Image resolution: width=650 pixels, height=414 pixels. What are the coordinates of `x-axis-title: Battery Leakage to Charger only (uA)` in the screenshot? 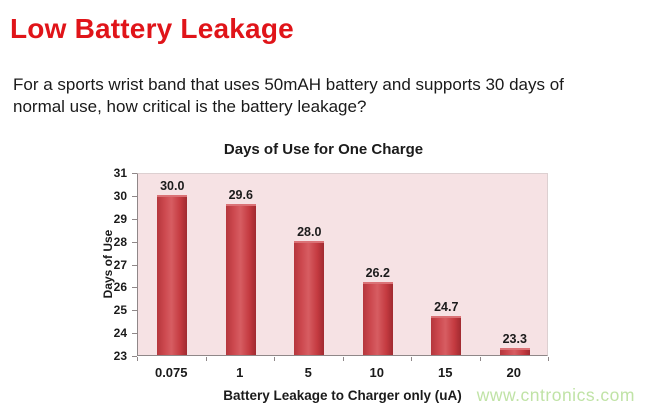 It's located at (342, 395).